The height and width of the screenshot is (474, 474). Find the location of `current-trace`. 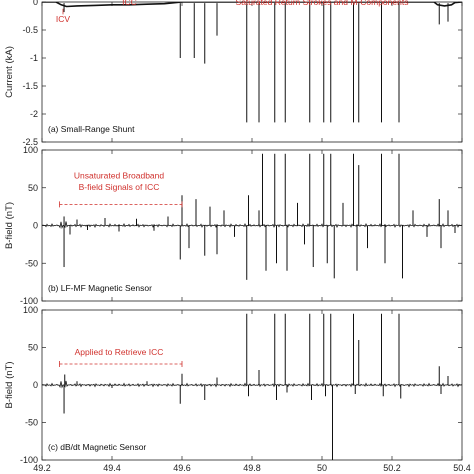

current-trace is located at coordinates (252, 5).